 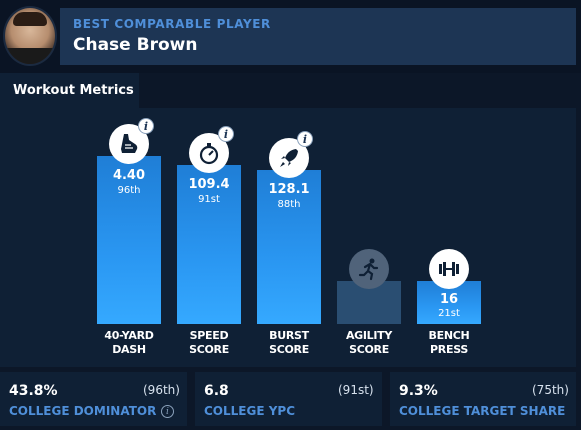 What do you see at coordinates (73, 90) in the screenshot?
I see `tab-label: Workout Metrics` at bounding box center [73, 90].